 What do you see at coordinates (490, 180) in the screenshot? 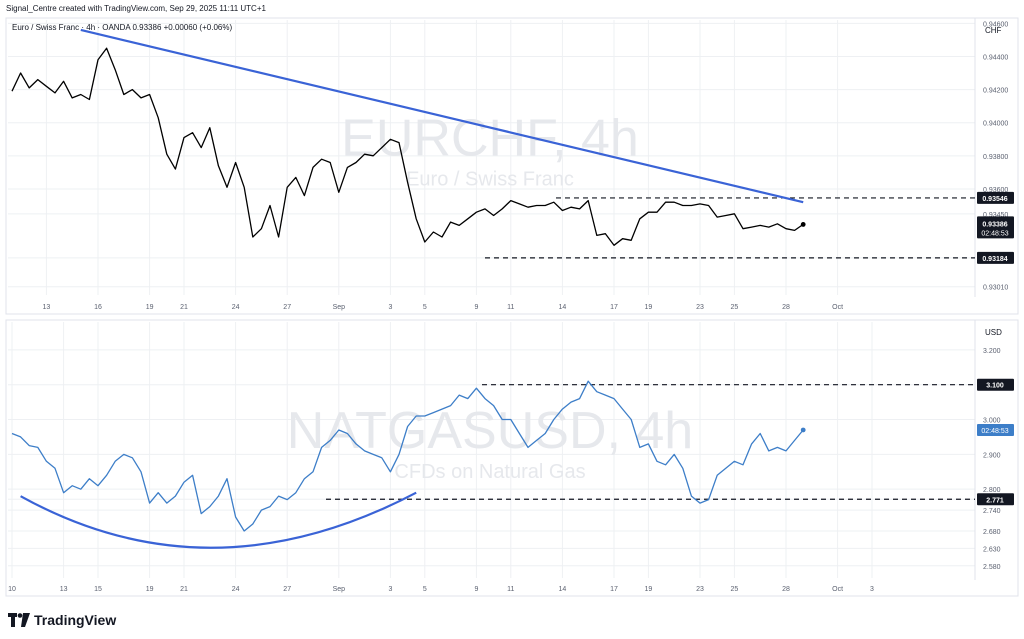
I see `eurchf-watermark-subtitle: Euro / Swiss Franc` at bounding box center [490, 180].